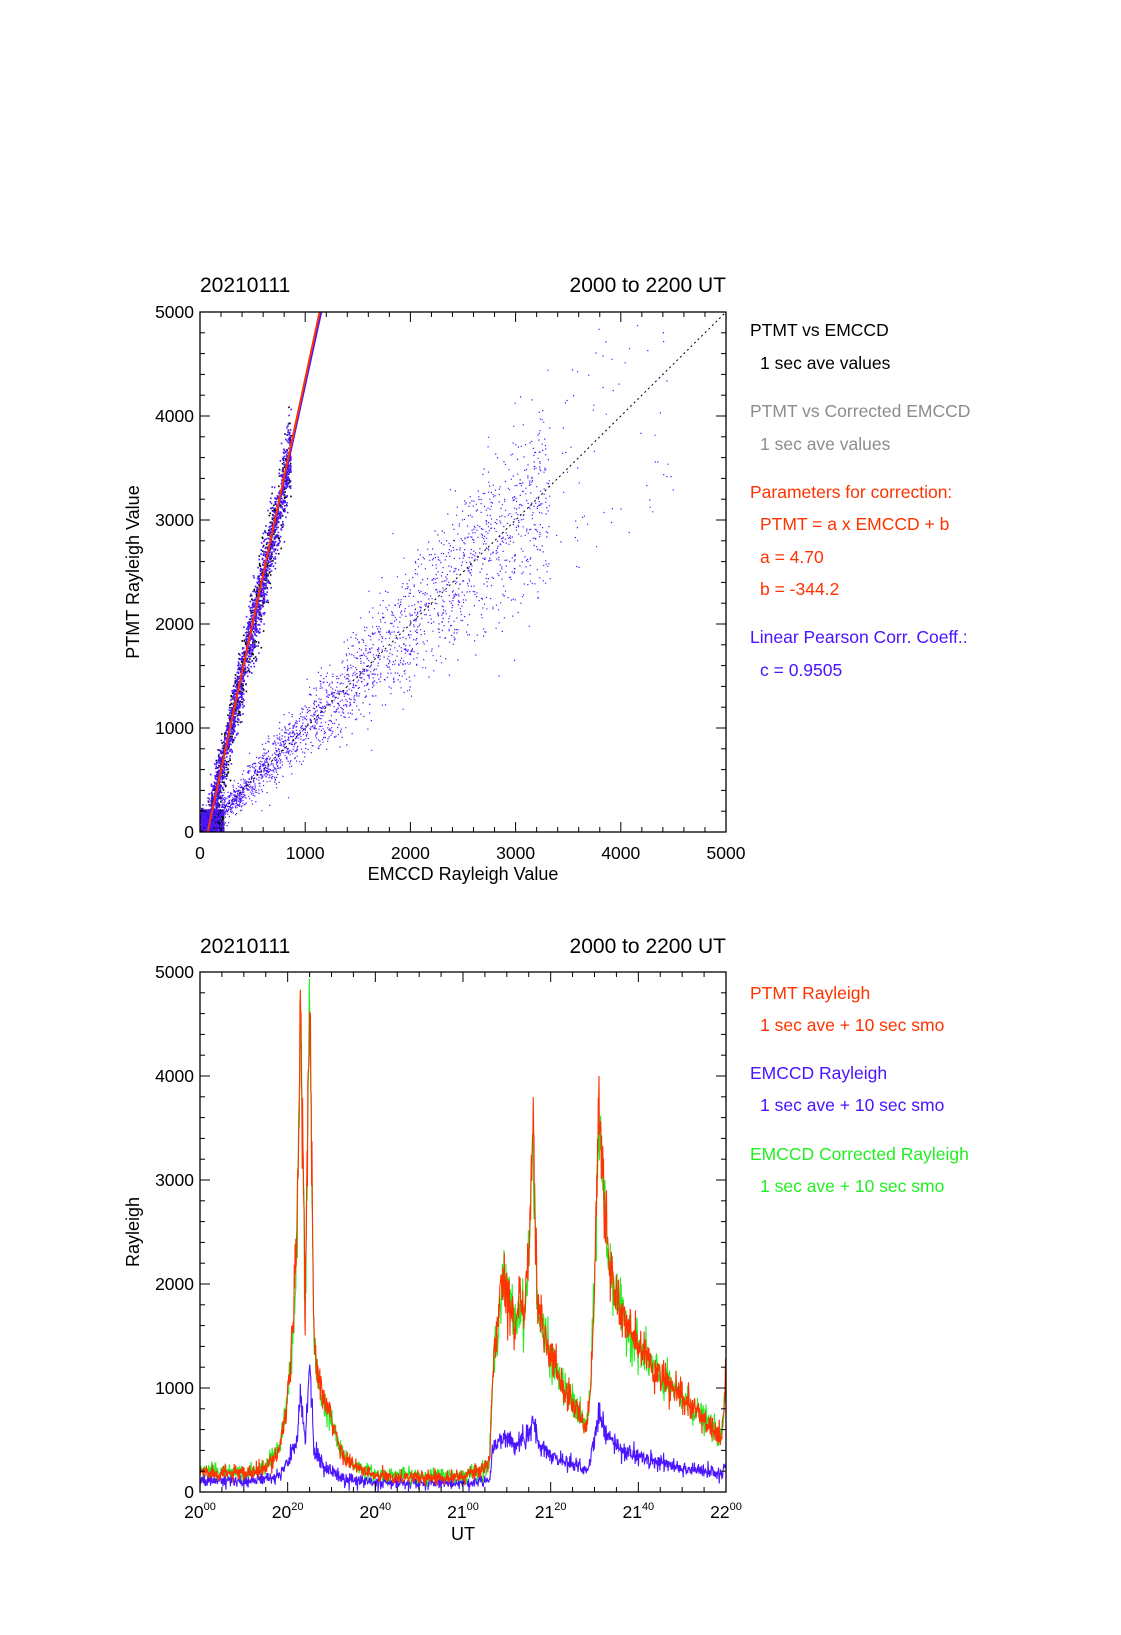 This screenshot has height=1635, width=1121. I want to click on scatter-y-tick-label: 3000, so click(174, 520).